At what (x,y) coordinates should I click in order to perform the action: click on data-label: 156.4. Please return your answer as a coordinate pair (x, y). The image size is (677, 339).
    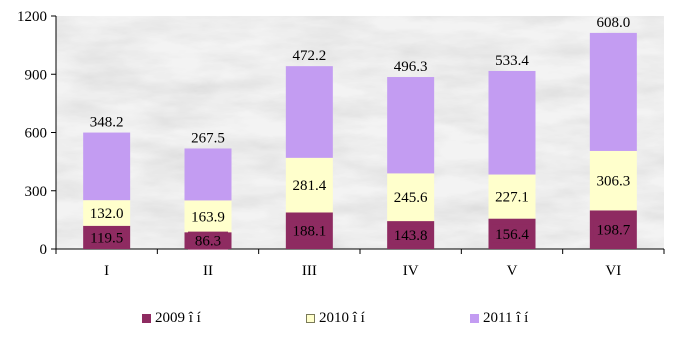
    Looking at the image, I should click on (512, 235).